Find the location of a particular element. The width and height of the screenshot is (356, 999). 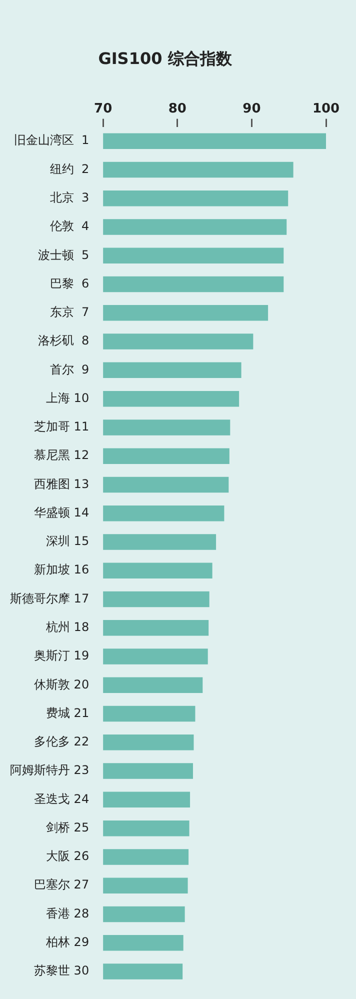

y-tick-label: 慕尼黑 12 is located at coordinates (62, 455).